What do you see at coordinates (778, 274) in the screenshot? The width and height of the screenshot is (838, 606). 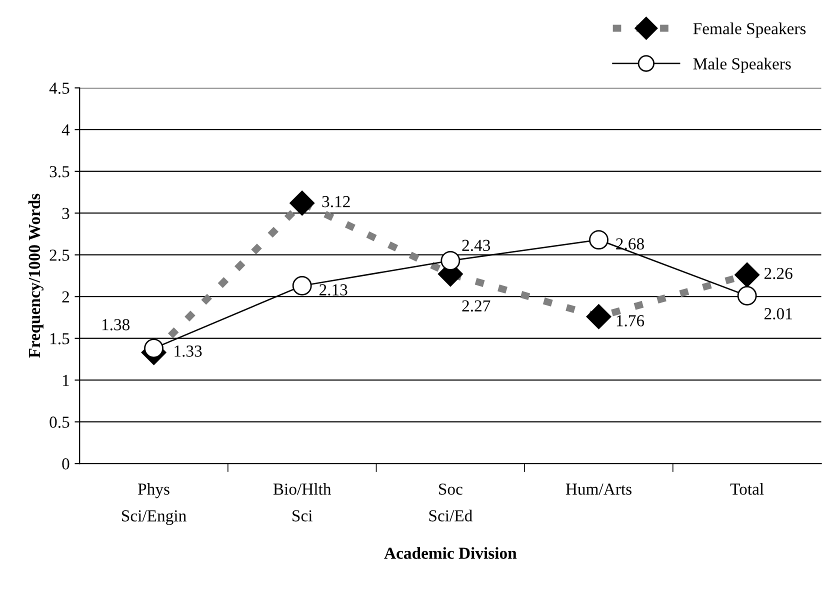 I see `data-label: 2.26` at bounding box center [778, 274].